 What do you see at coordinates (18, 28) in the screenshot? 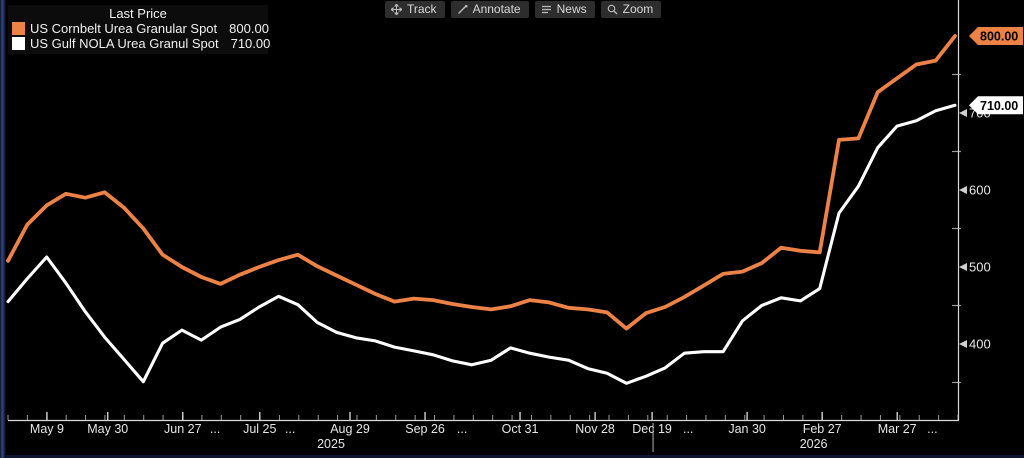
I see `series-swatch-cornbelt` at bounding box center [18, 28].